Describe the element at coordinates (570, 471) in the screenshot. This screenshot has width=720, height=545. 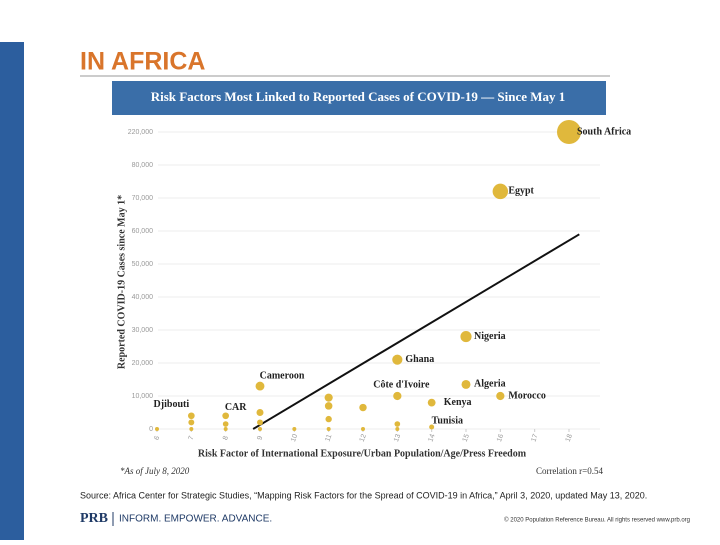
I see `correlation-note: Correlation r=0.54` at that location.